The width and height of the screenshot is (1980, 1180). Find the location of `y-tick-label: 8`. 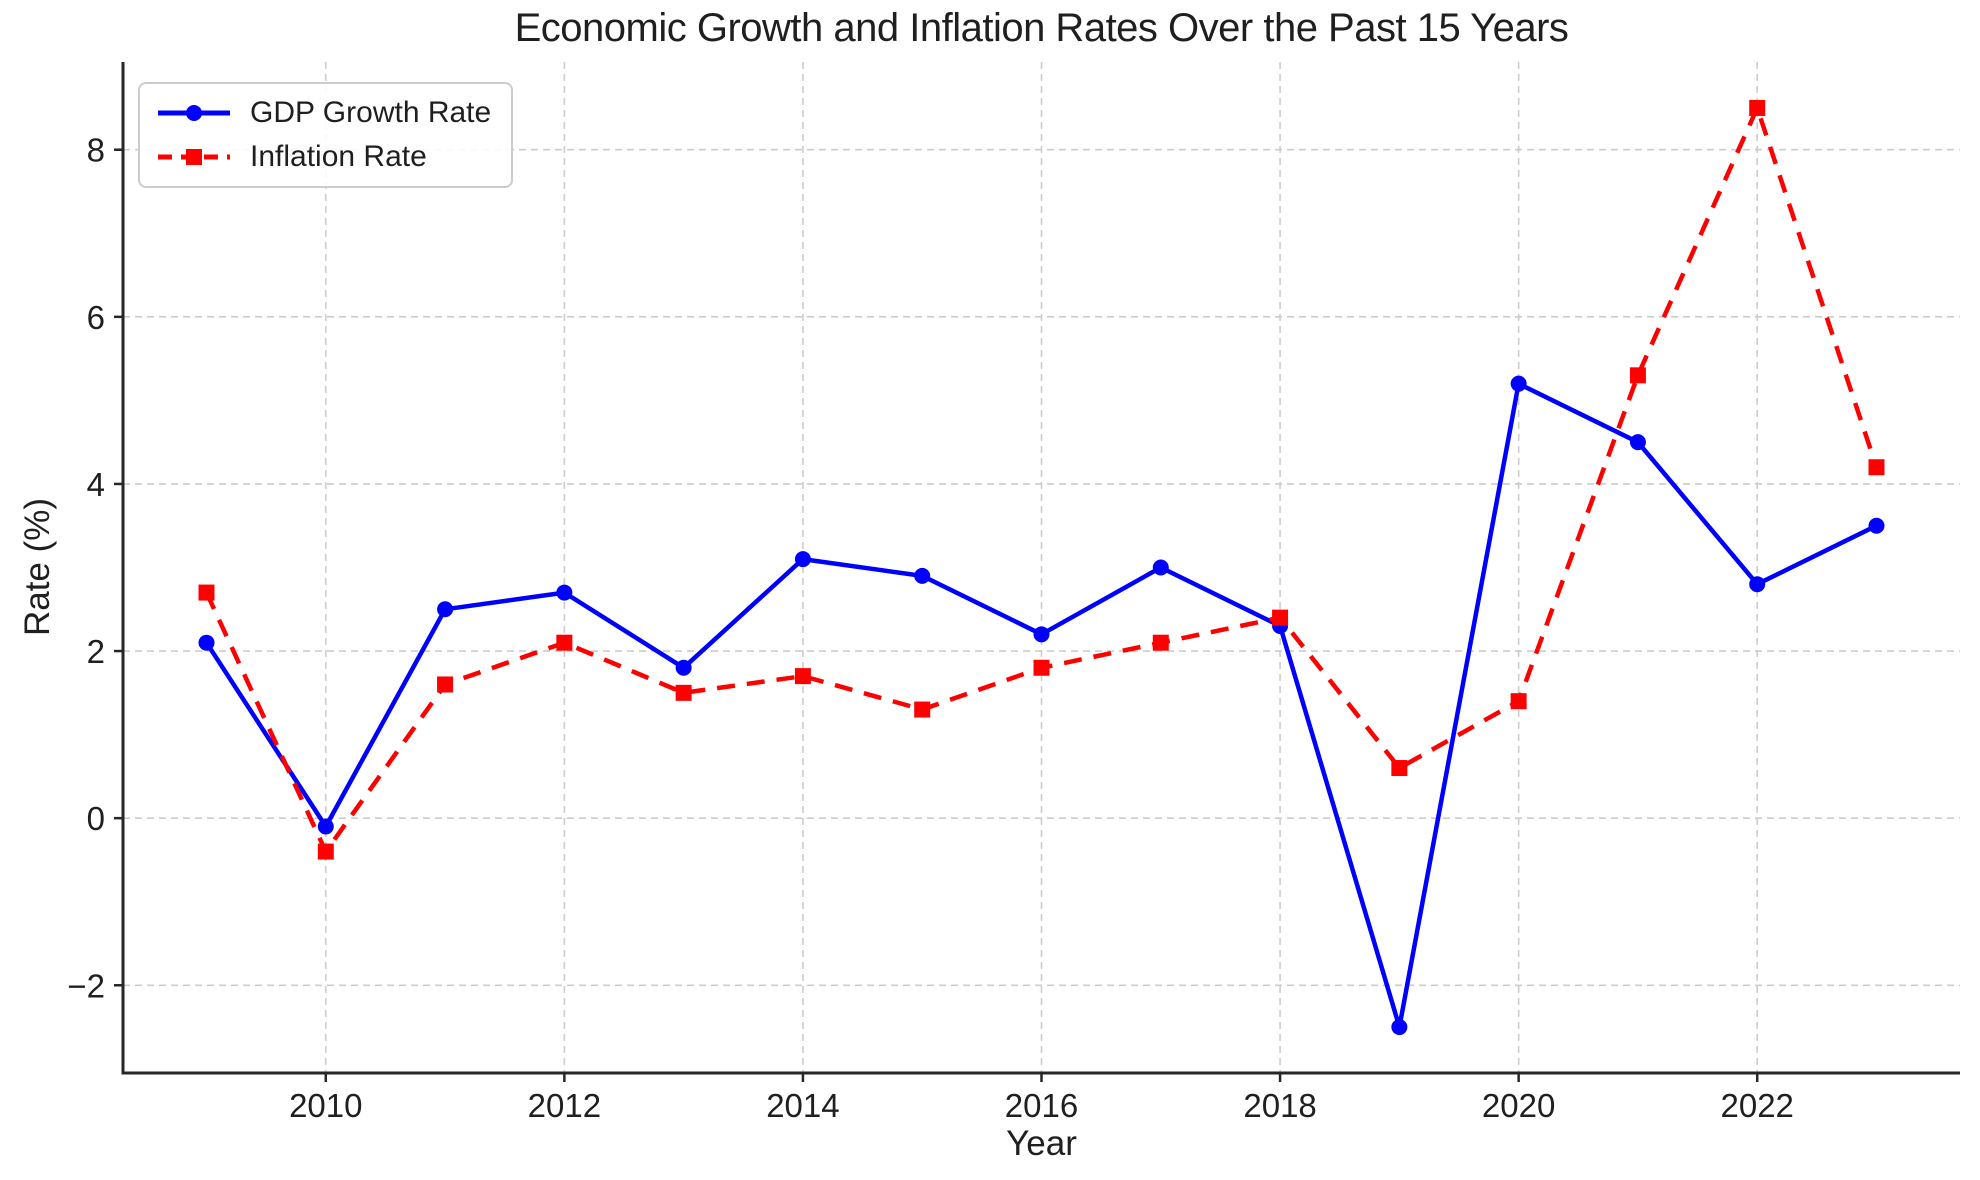

y-tick-label: 8 is located at coordinates (96, 150).